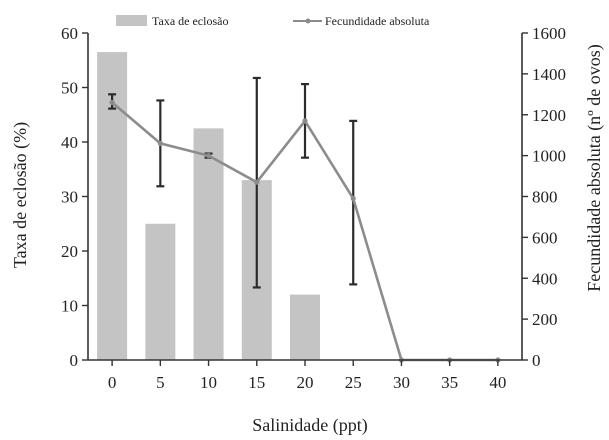 This screenshot has width=609, height=440. Describe the element at coordinates (160, 382) in the screenshot. I see `x-tick-label-5: 5` at that location.